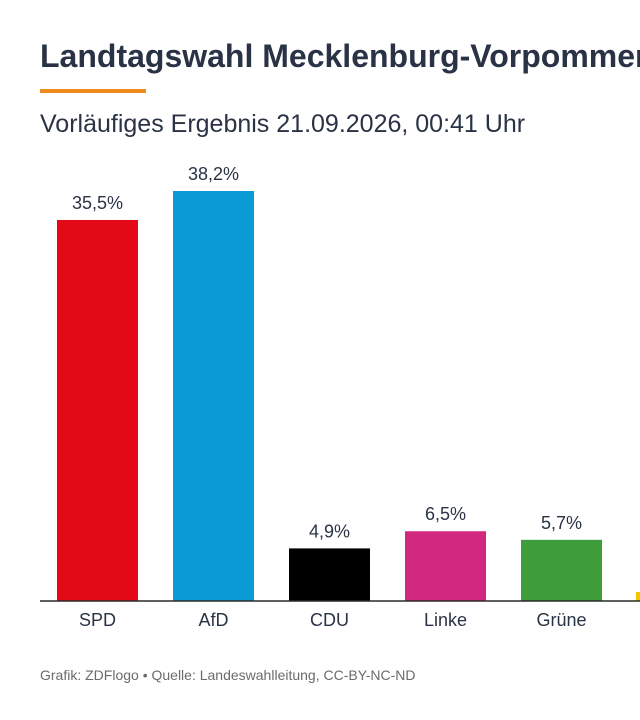  I want to click on category-label: Linke, so click(445, 620).